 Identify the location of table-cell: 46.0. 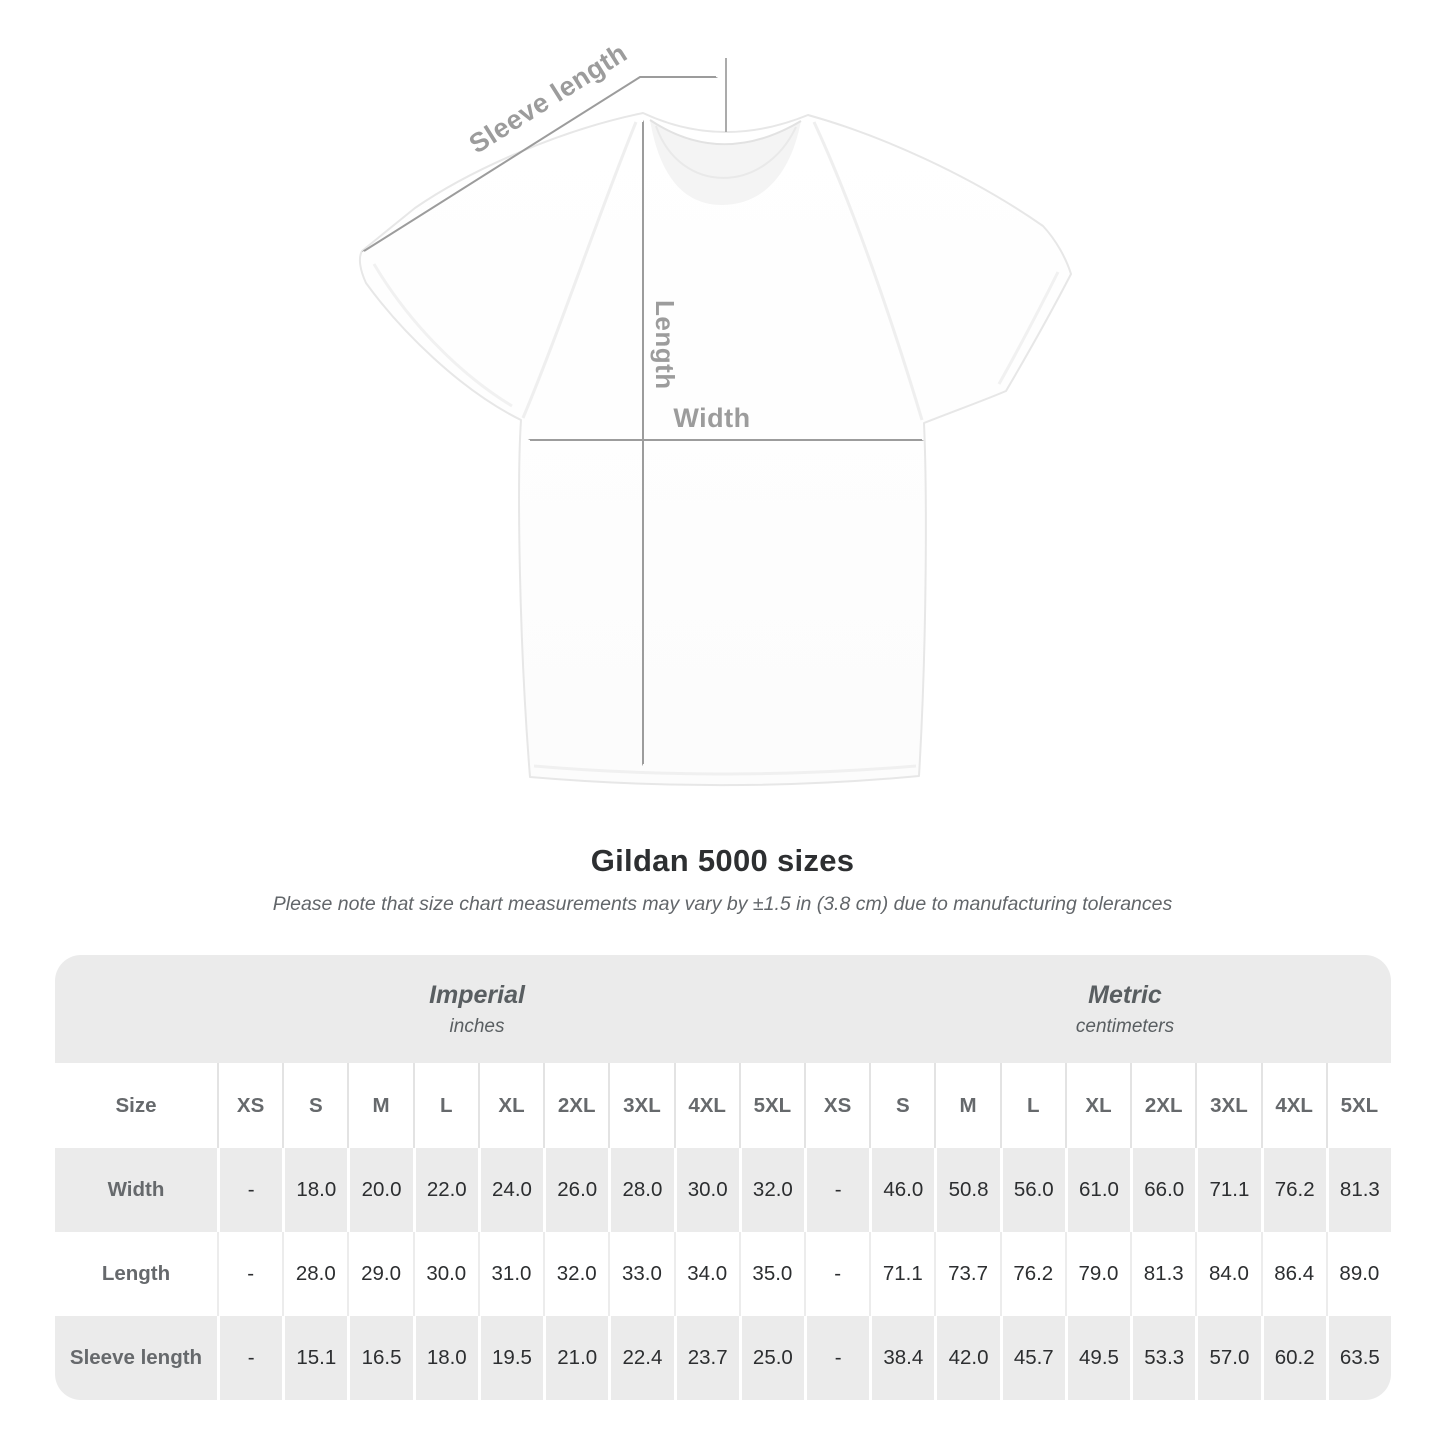
(901, 1190).